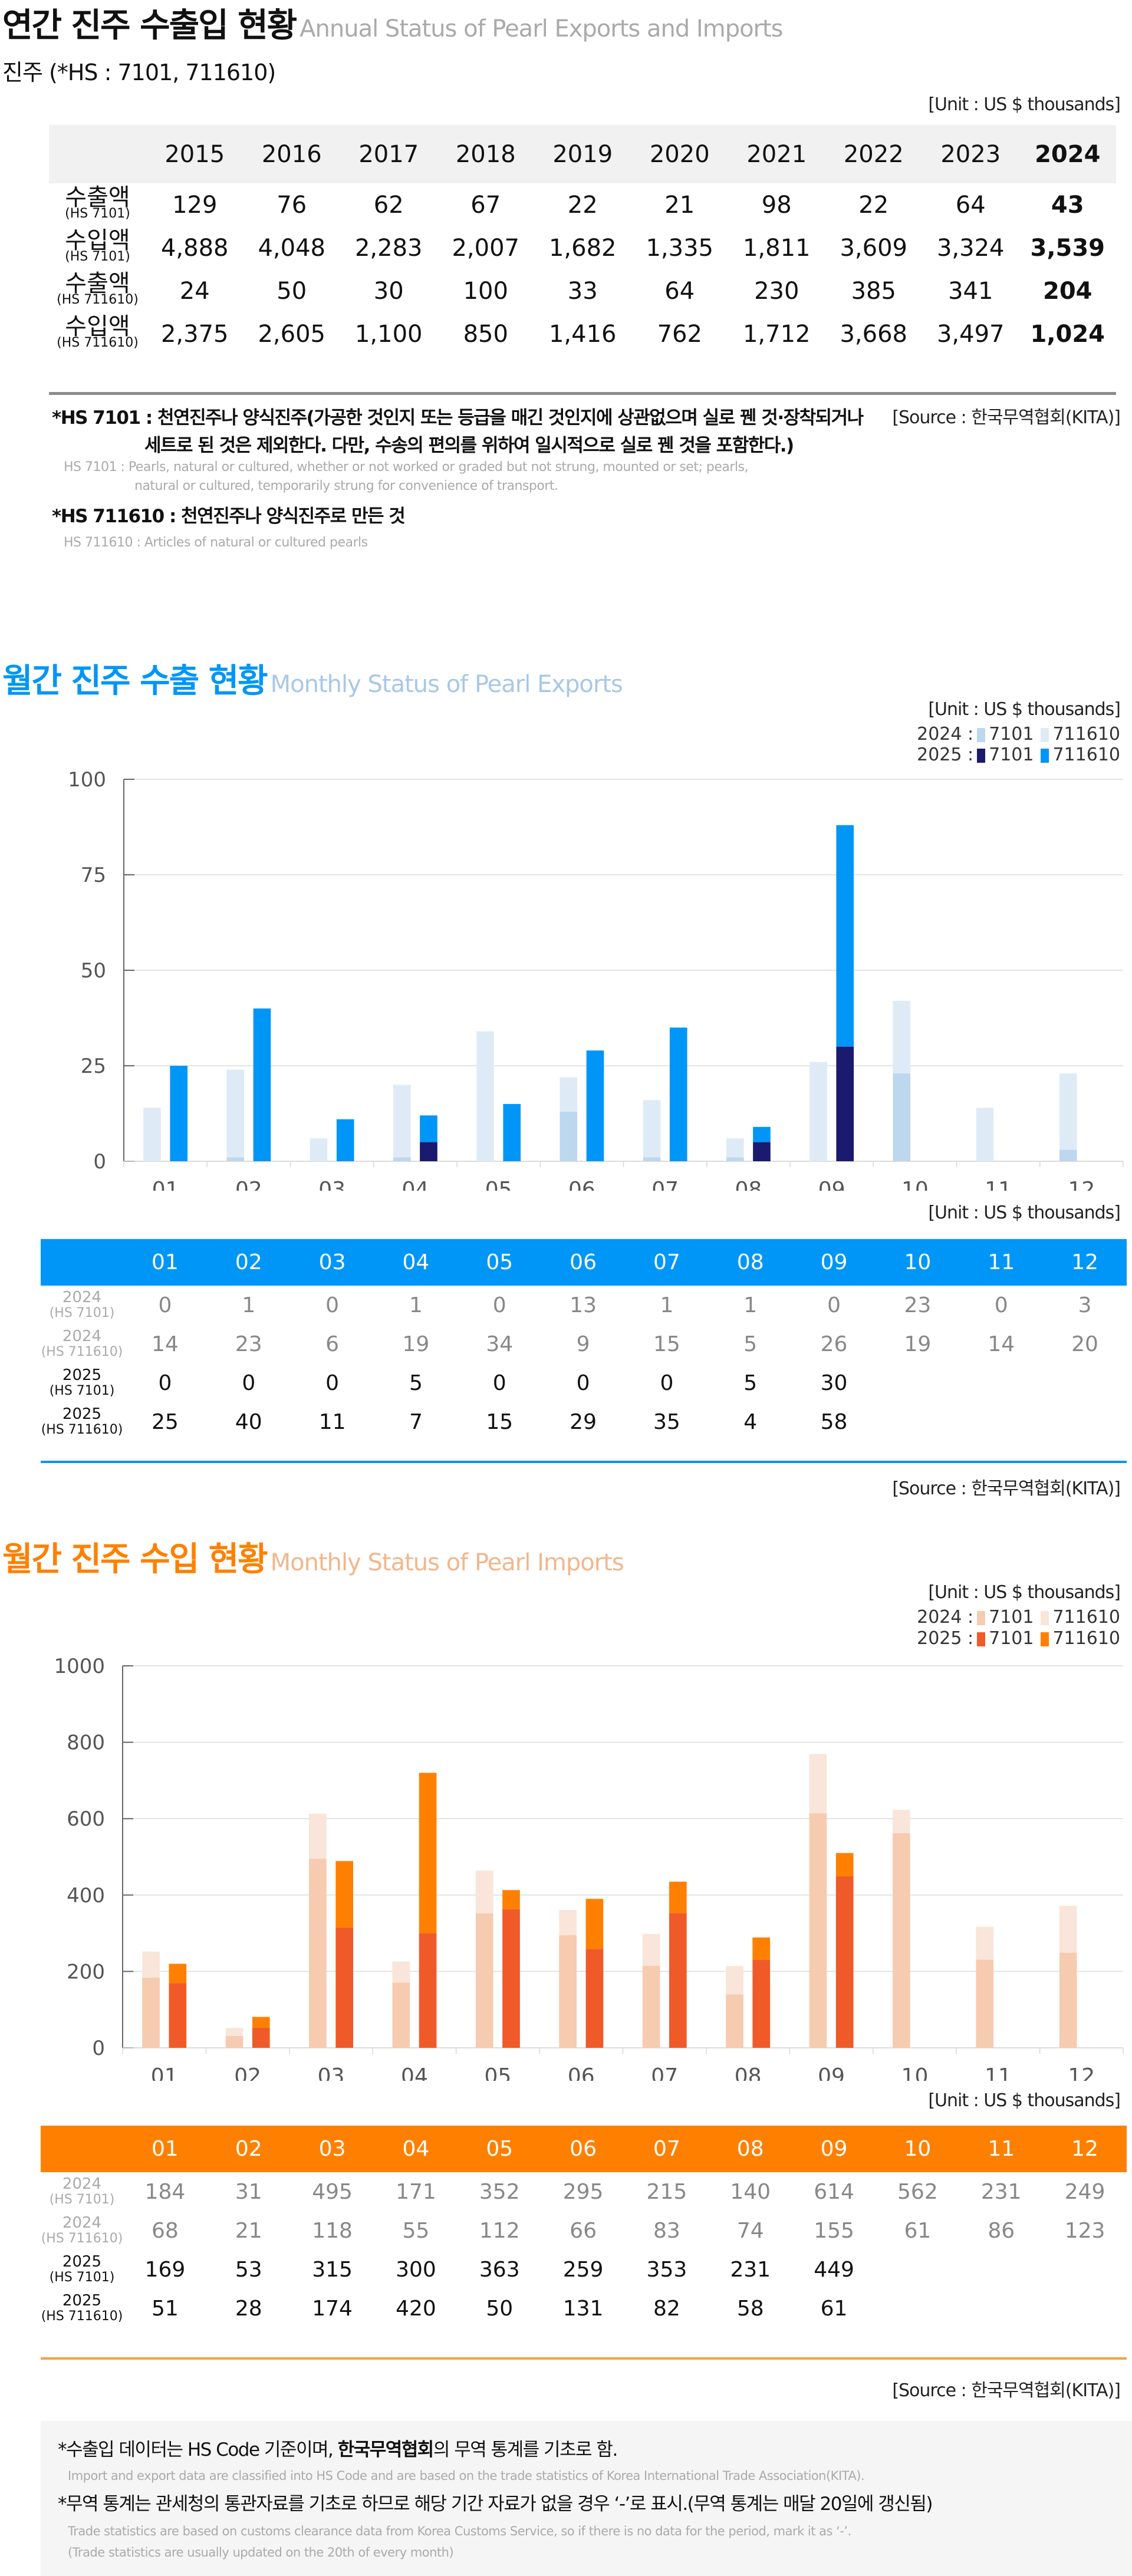 Image resolution: width=1132 pixels, height=2576 pixels. What do you see at coordinates (416, 2269) in the screenshot?
I see `value-cell: 300` at bounding box center [416, 2269].